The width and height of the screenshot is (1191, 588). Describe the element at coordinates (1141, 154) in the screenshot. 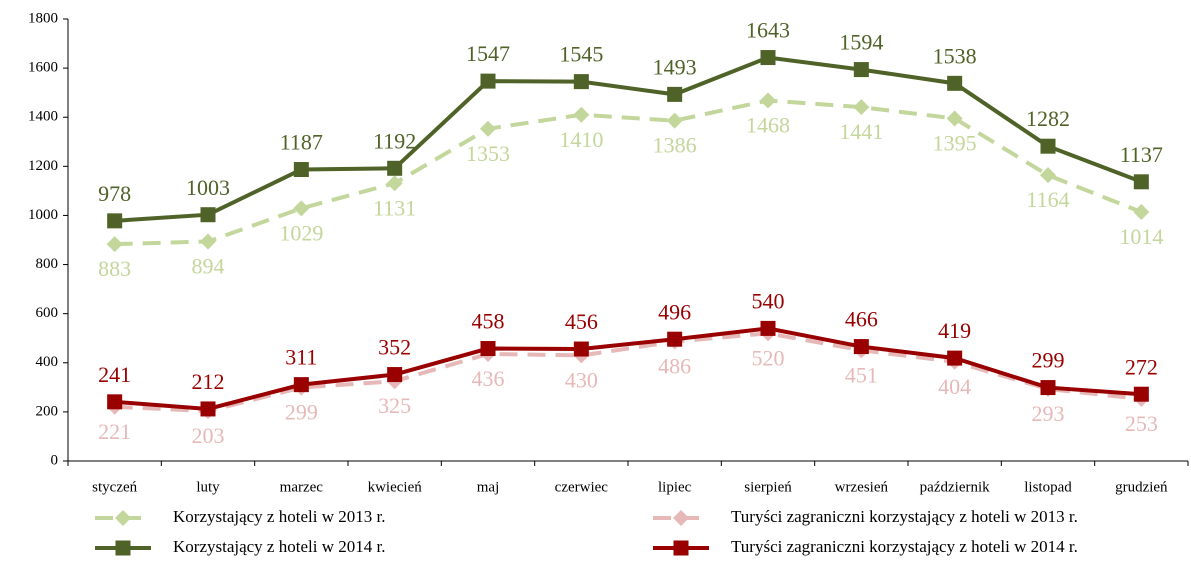

I see `data-label: 1137` at that location.